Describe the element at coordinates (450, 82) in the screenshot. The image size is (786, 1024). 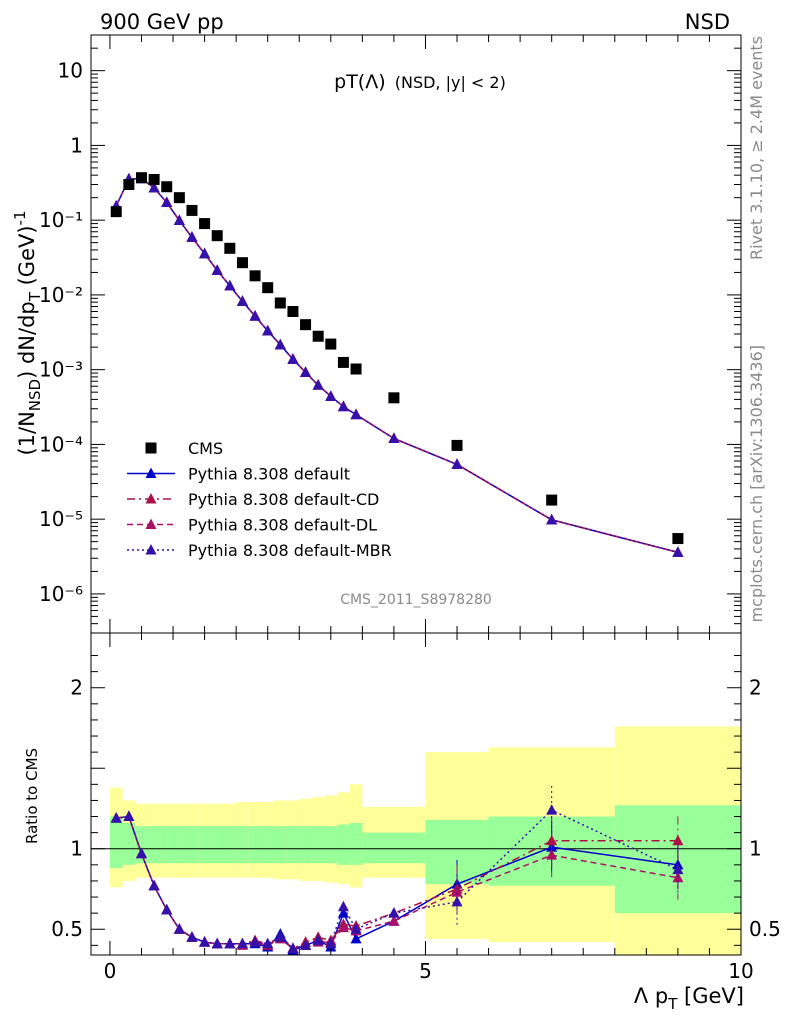
I see `plot-title-suffix: (NSD, |y| < 2)` at that location.